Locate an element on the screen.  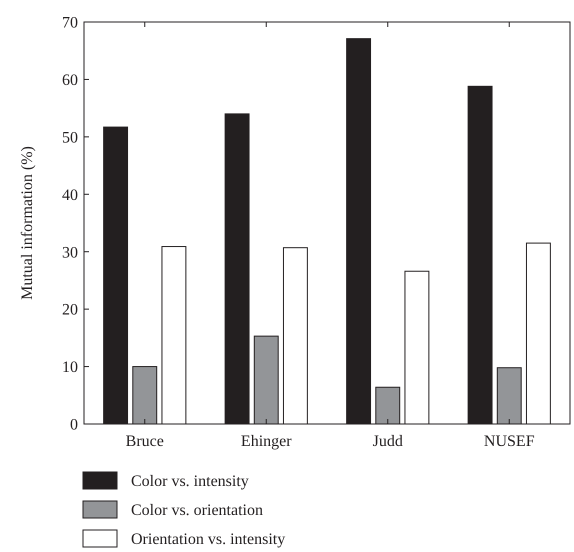
x-tick-label: NUSEF is located at coordinates (509, 441).